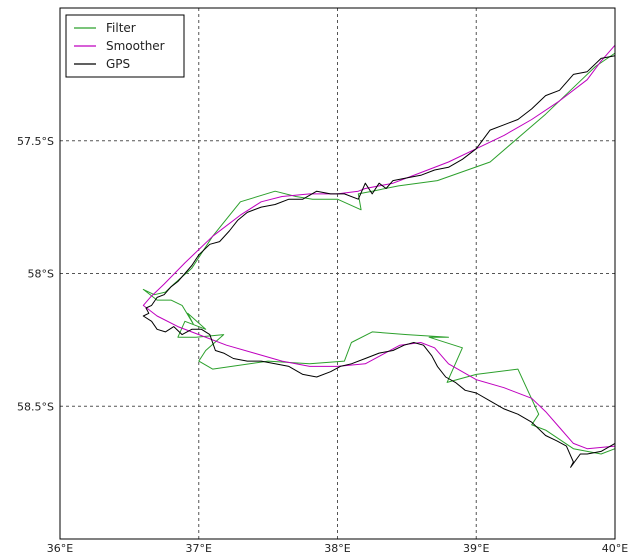 Image resolution: width=632 pixels, height=555 pixels. I want to click on legend-label-gps: GPS, so click(118, 64).